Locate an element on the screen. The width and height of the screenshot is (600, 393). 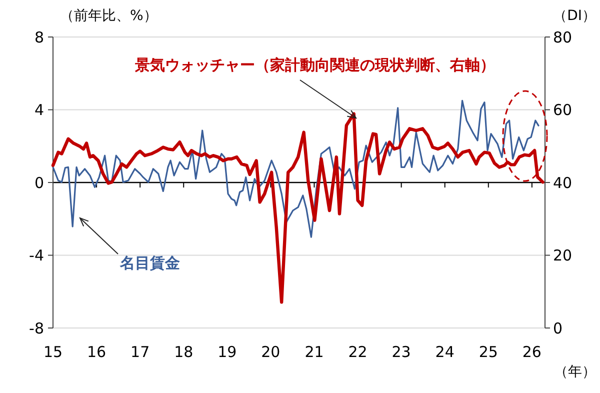
x-tick-label: 21 is located at coordinates (314, 352).